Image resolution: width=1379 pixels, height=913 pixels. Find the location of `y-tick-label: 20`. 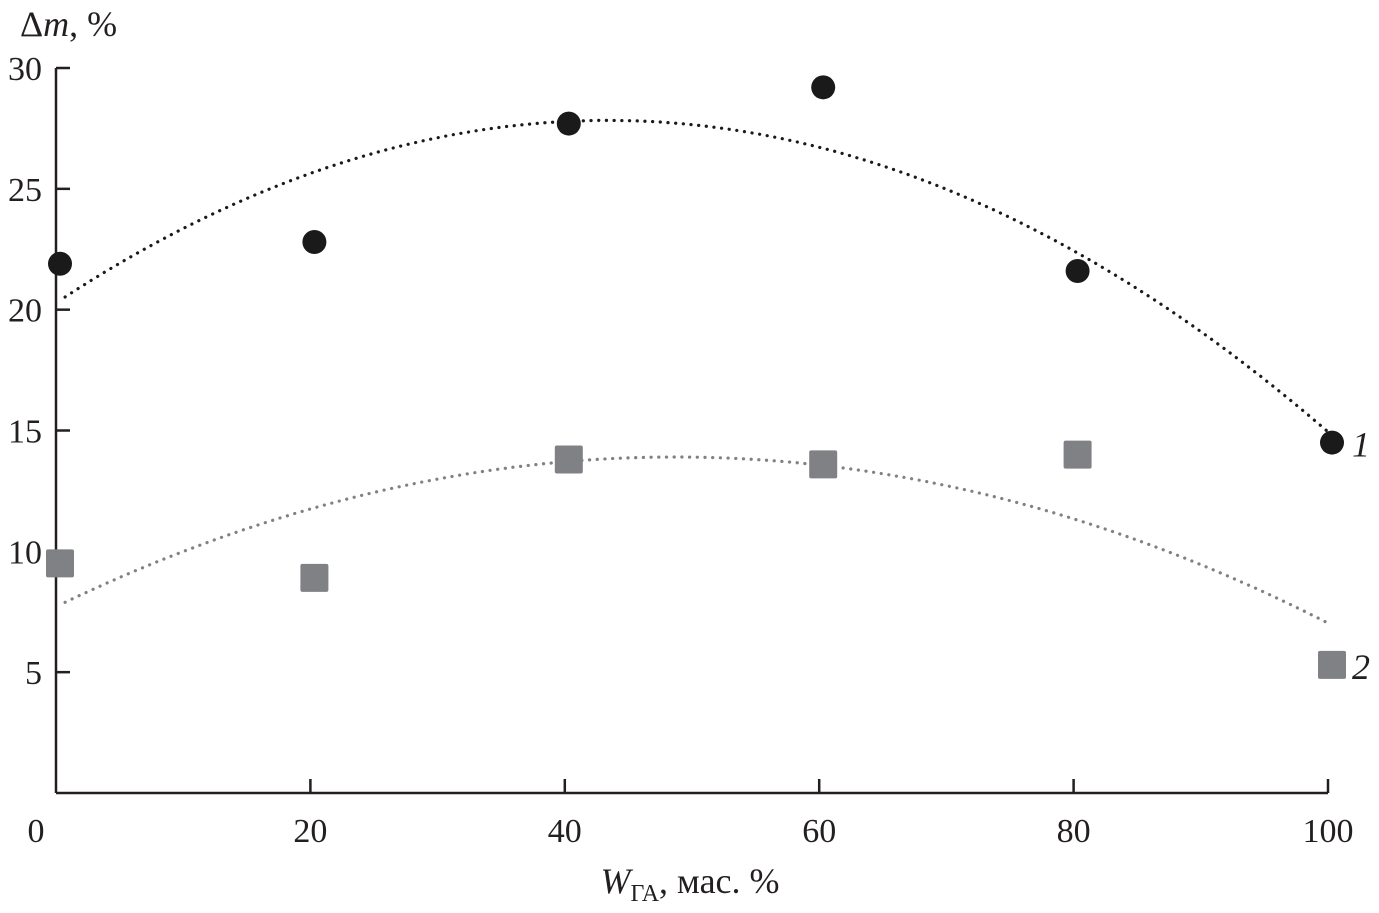

y-tick-label: 20 is located at coordinates (25, 311).